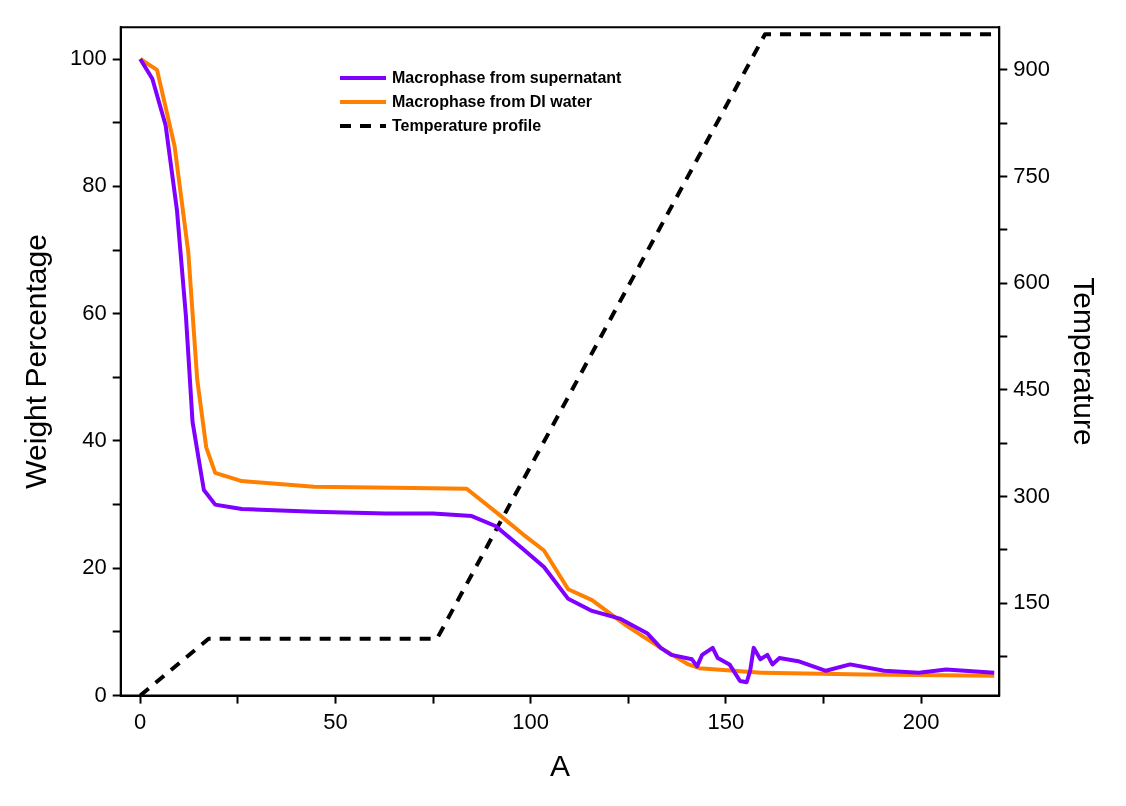  I want to click on y2-tick-label: 600, so click(1032, 282).